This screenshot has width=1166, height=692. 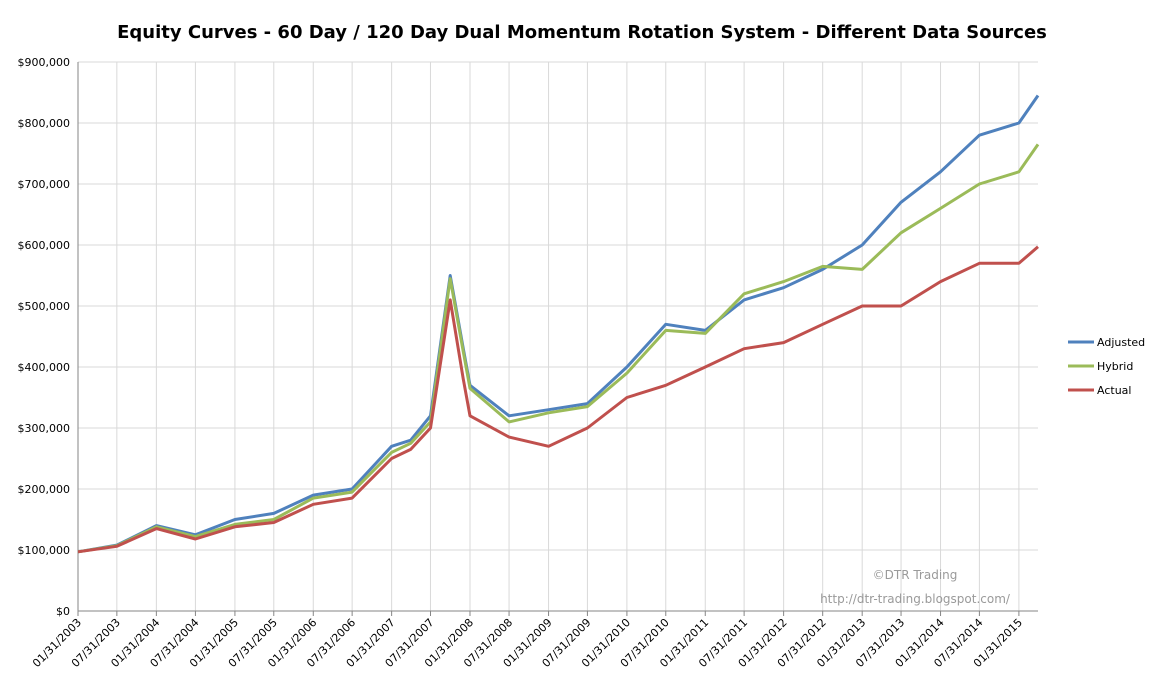 I want to click on y-tick-label: $800,000, so click(x=44, y=123).